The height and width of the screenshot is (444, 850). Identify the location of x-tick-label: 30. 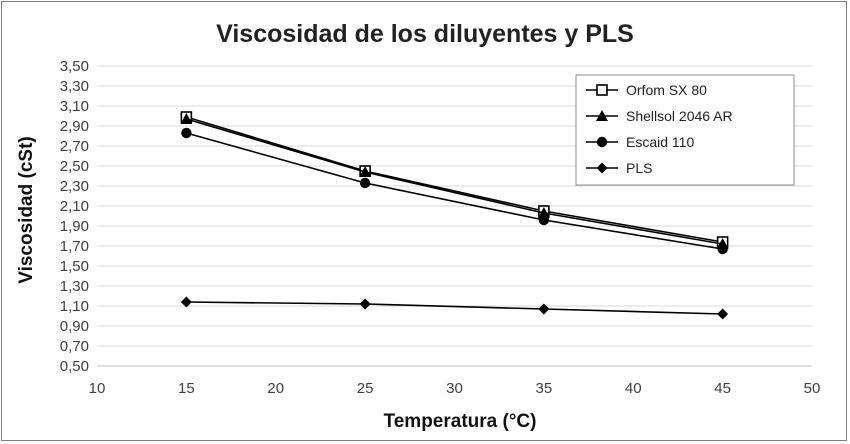
(454, 388).